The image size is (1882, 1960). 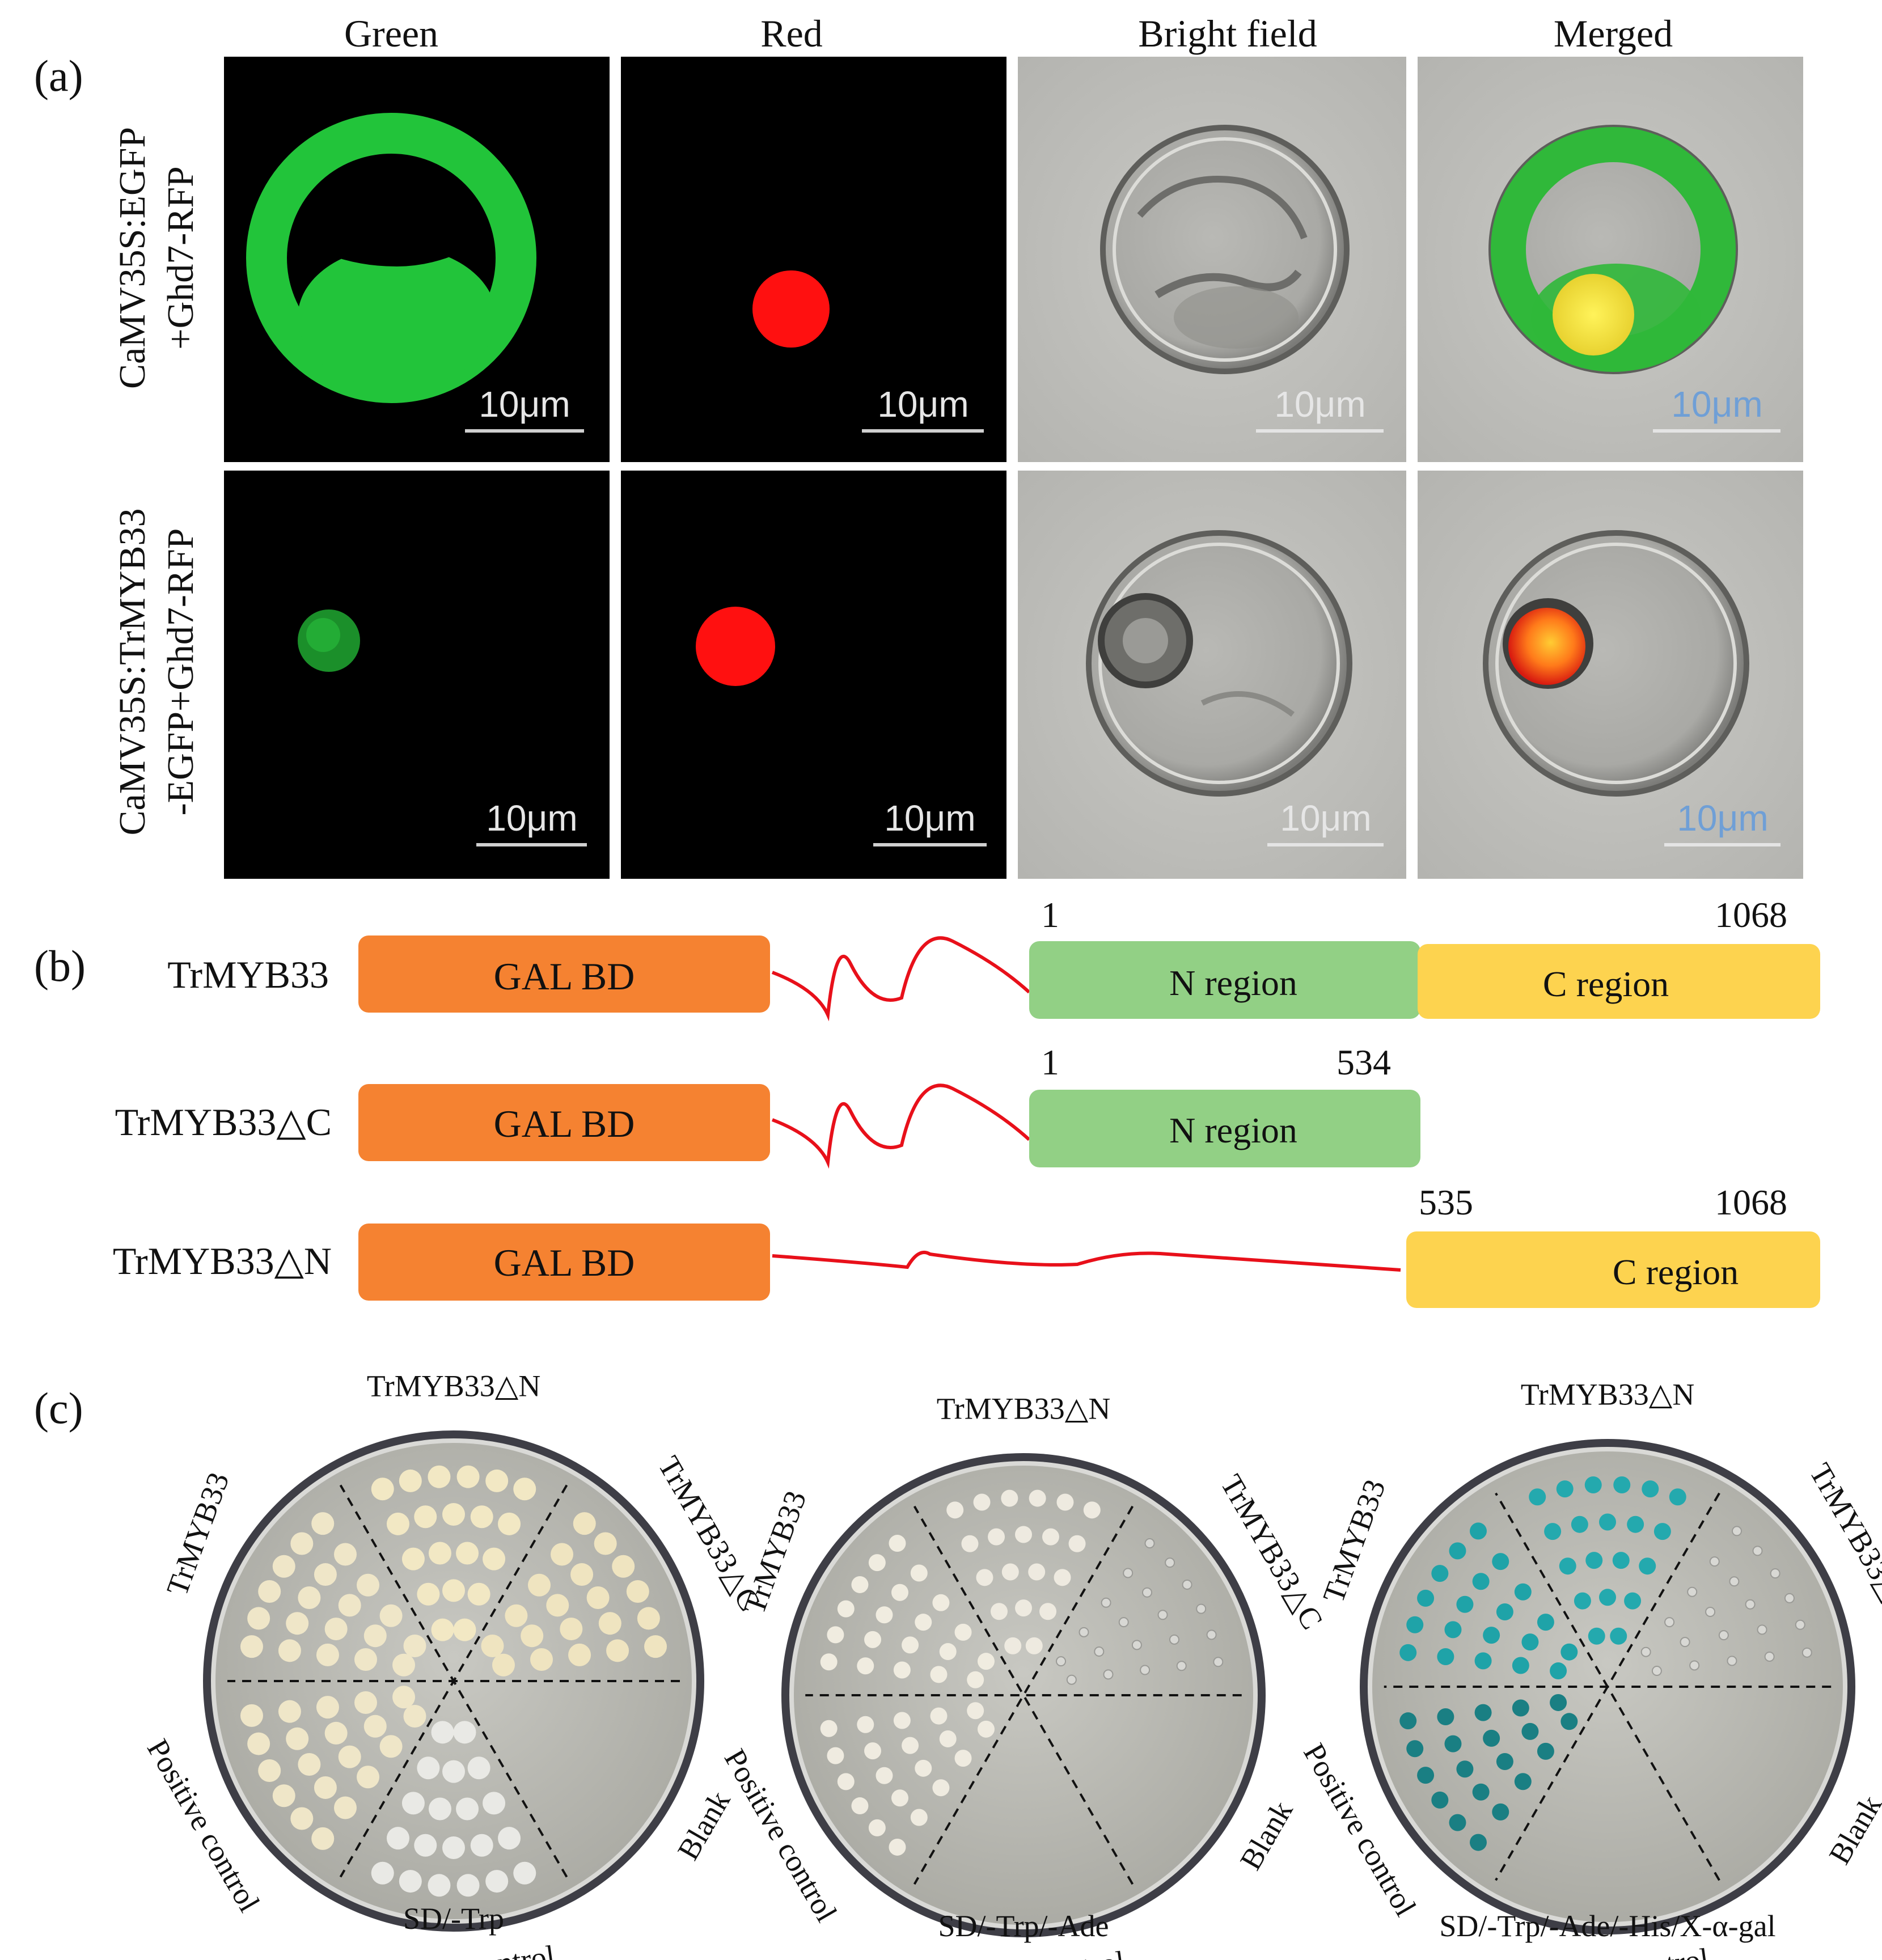 I want to click on n-region-box, so click(x=1224, y=1129).